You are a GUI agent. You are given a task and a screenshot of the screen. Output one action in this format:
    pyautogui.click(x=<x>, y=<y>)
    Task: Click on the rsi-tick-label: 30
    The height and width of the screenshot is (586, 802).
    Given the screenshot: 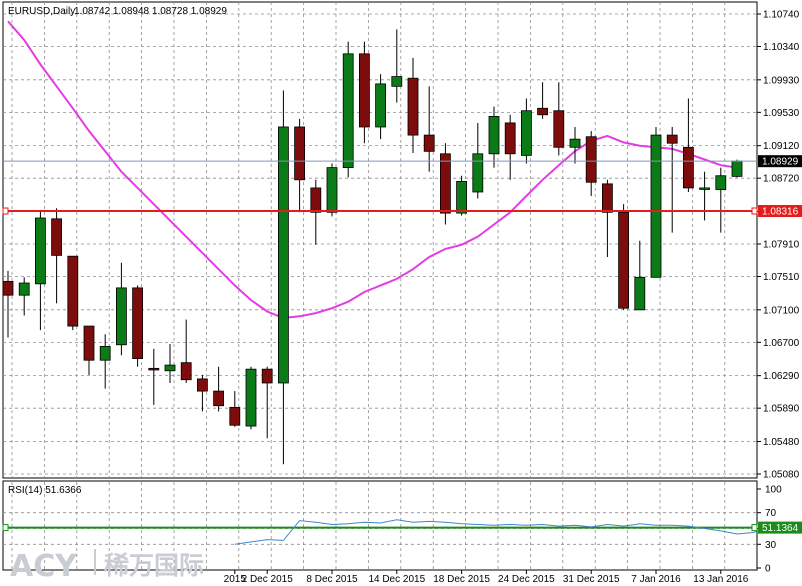 What is the action you would take?
    pyautogui.click(x=771, y=545)
    